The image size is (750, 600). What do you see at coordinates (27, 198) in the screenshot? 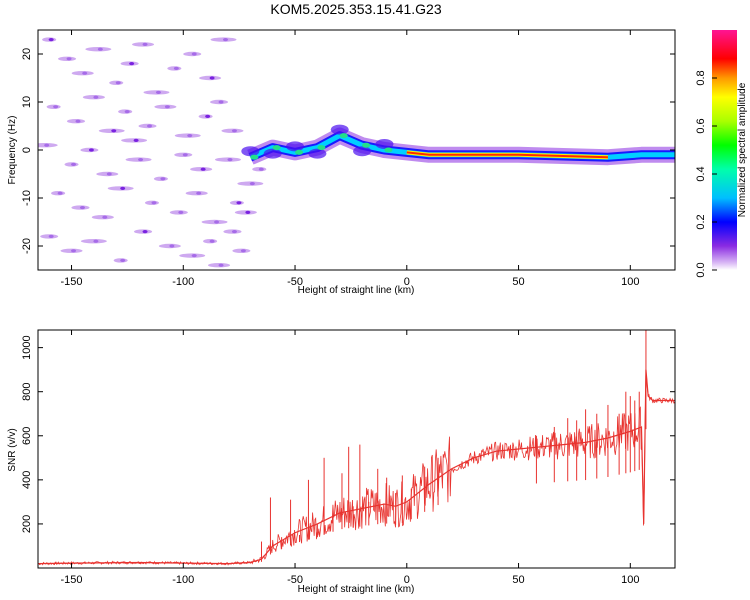
I see `spectrogram-y-tick-label: -10` at bounding box center [27, 198].